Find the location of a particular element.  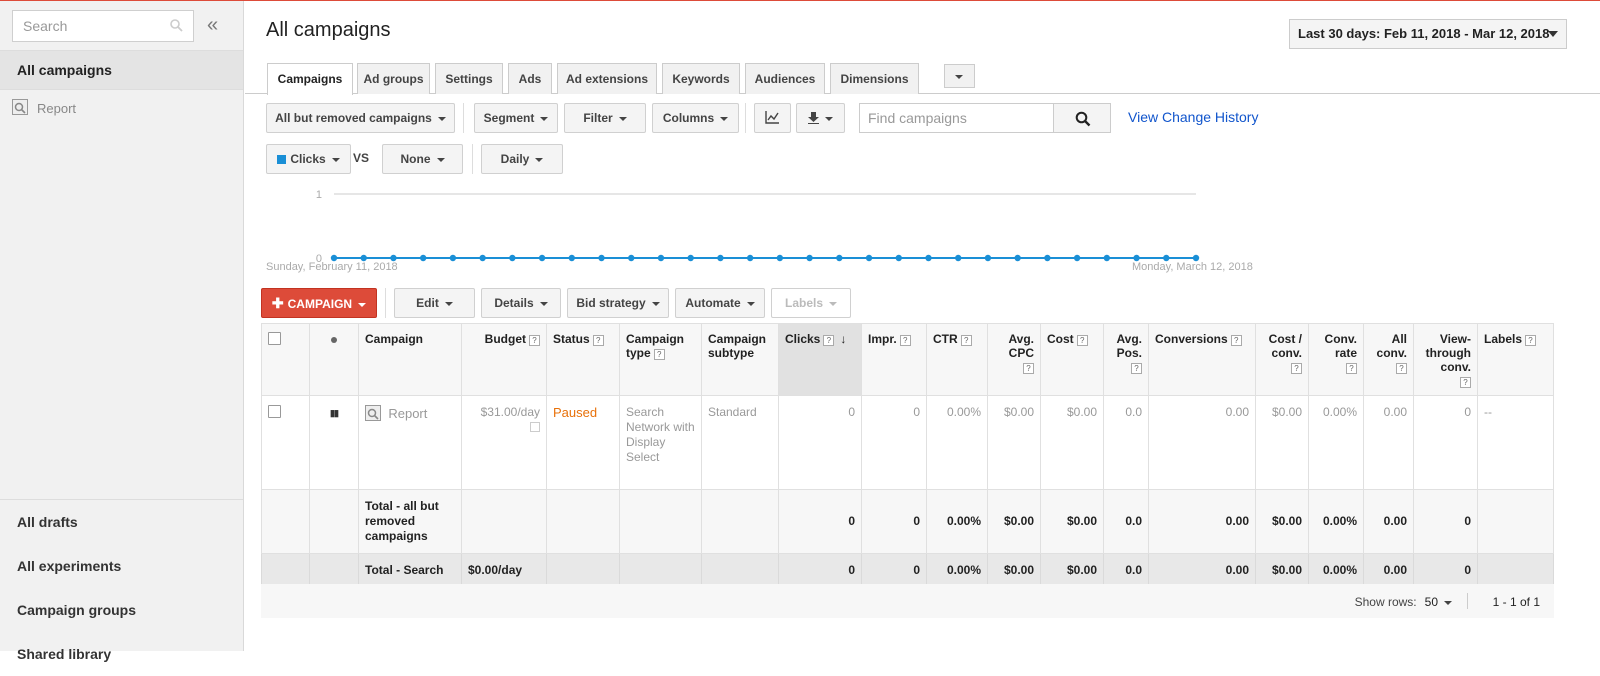

col-label: Impr. is located at coordinates (882, 339).